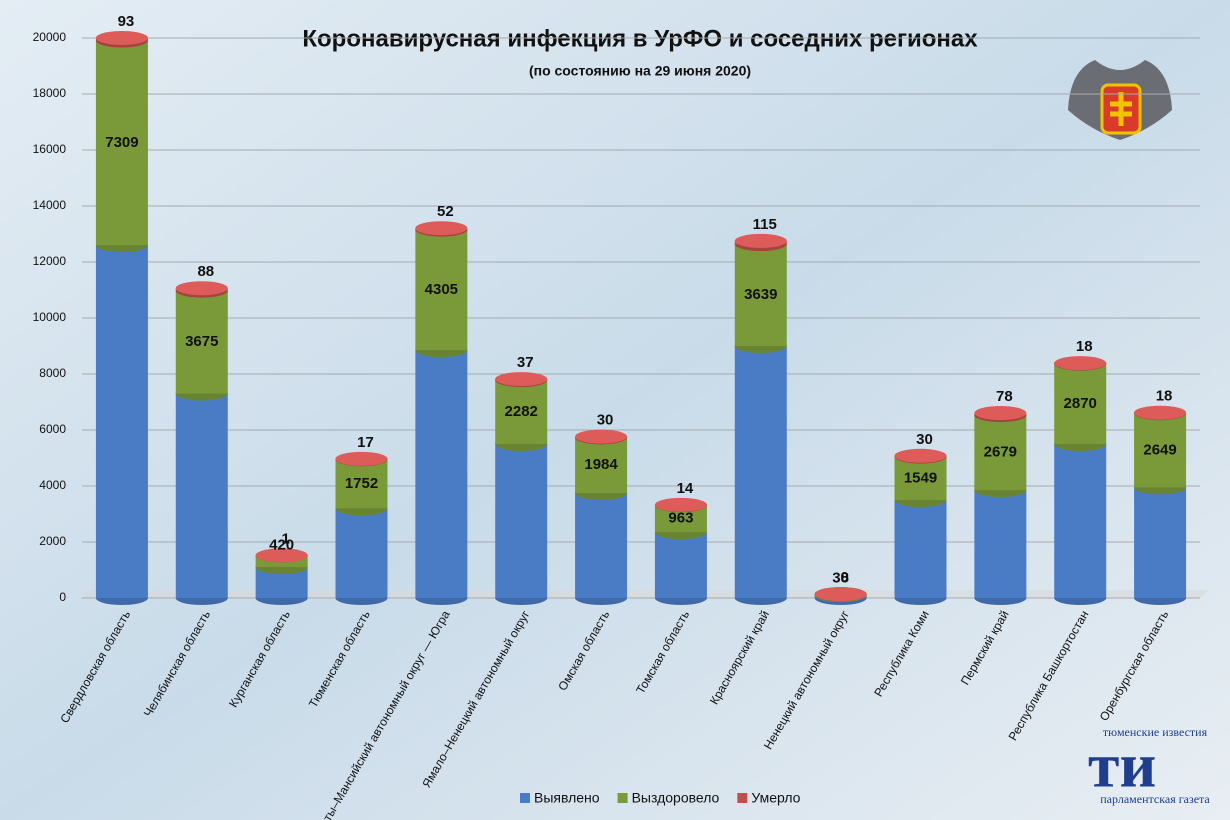  I want to click on value-label: 4305, so click(441, 289).